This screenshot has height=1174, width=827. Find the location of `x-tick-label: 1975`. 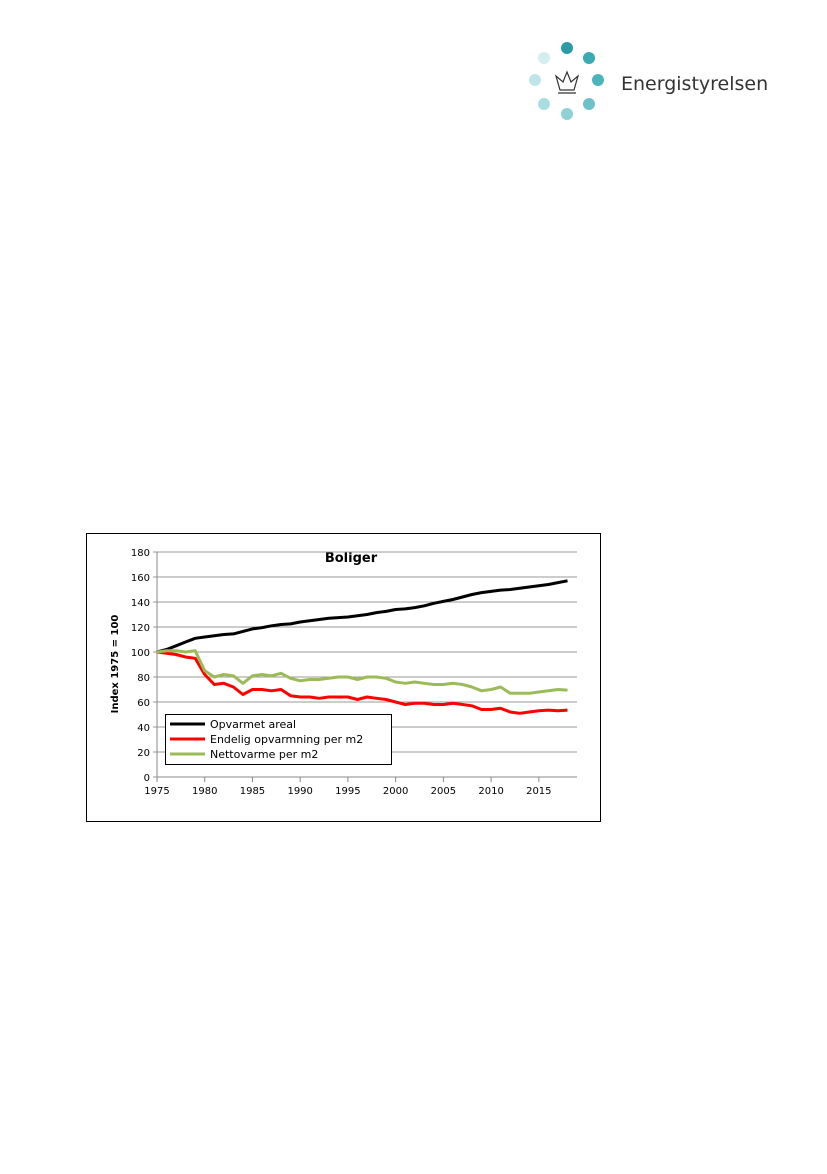

x-tick-label: 1975 is located at coordinates (156, 791).